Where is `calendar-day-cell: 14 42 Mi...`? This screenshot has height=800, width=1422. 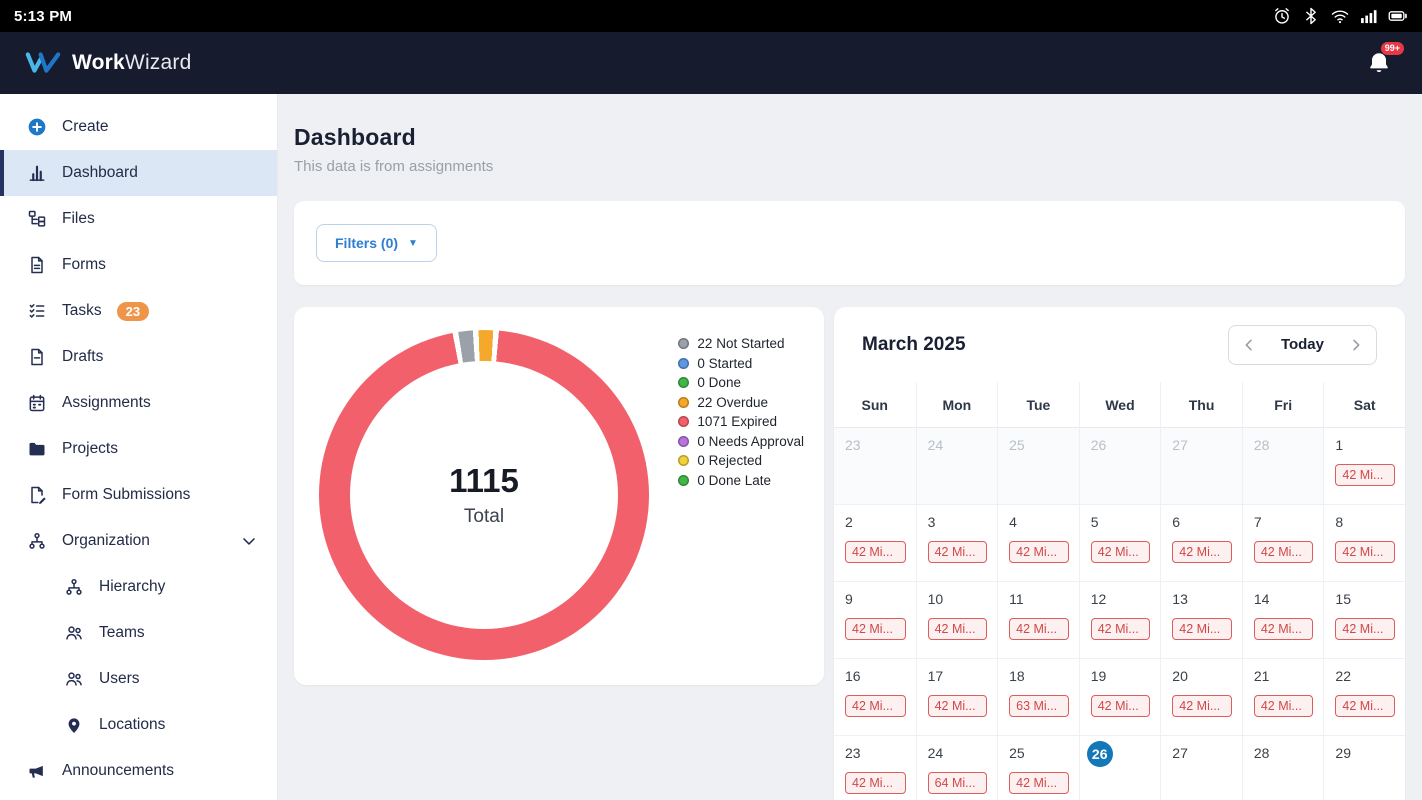 calendar-day-cell: 14 42 Mi... is located at coordinates (1282, 620).